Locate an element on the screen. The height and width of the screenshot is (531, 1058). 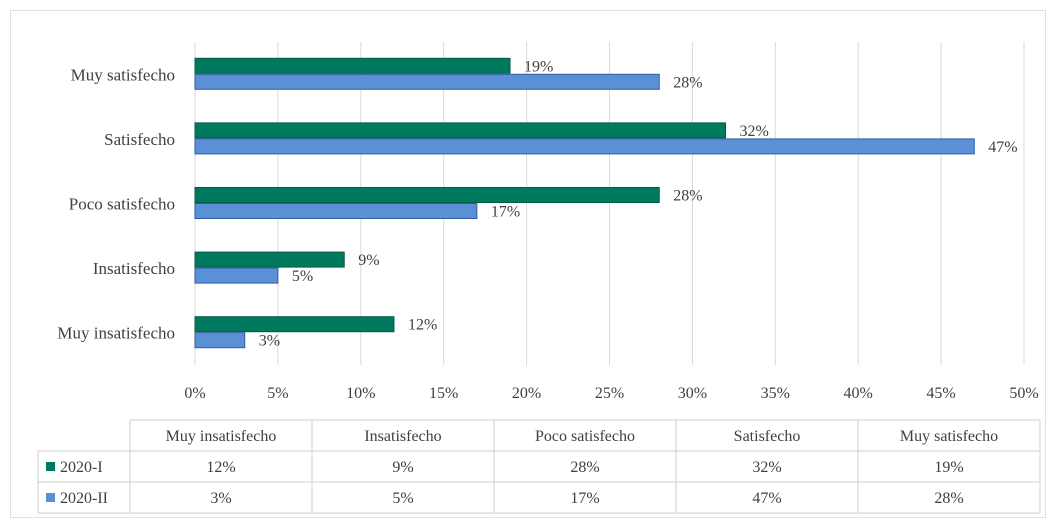
table-cell: 5% is located at coordinates (402, 498).